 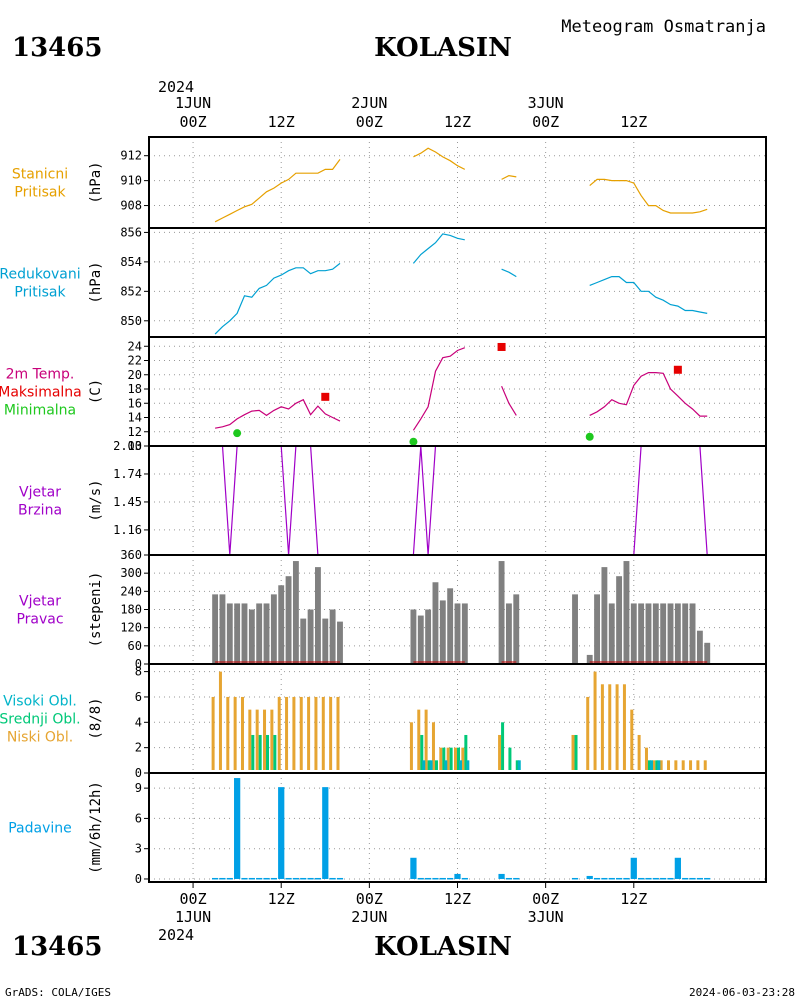 What do you see at coordinates (131, 291) in the screenshot?
I see `ytick-label: 852` at bounding box center [131, 291].